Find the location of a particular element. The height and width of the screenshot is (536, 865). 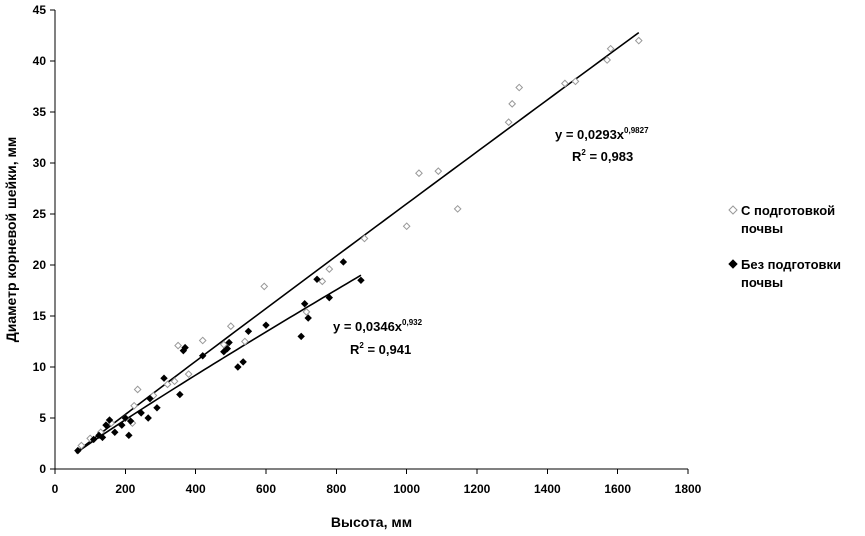

x-tick-label: 800 is located at coordinates (336, 489).